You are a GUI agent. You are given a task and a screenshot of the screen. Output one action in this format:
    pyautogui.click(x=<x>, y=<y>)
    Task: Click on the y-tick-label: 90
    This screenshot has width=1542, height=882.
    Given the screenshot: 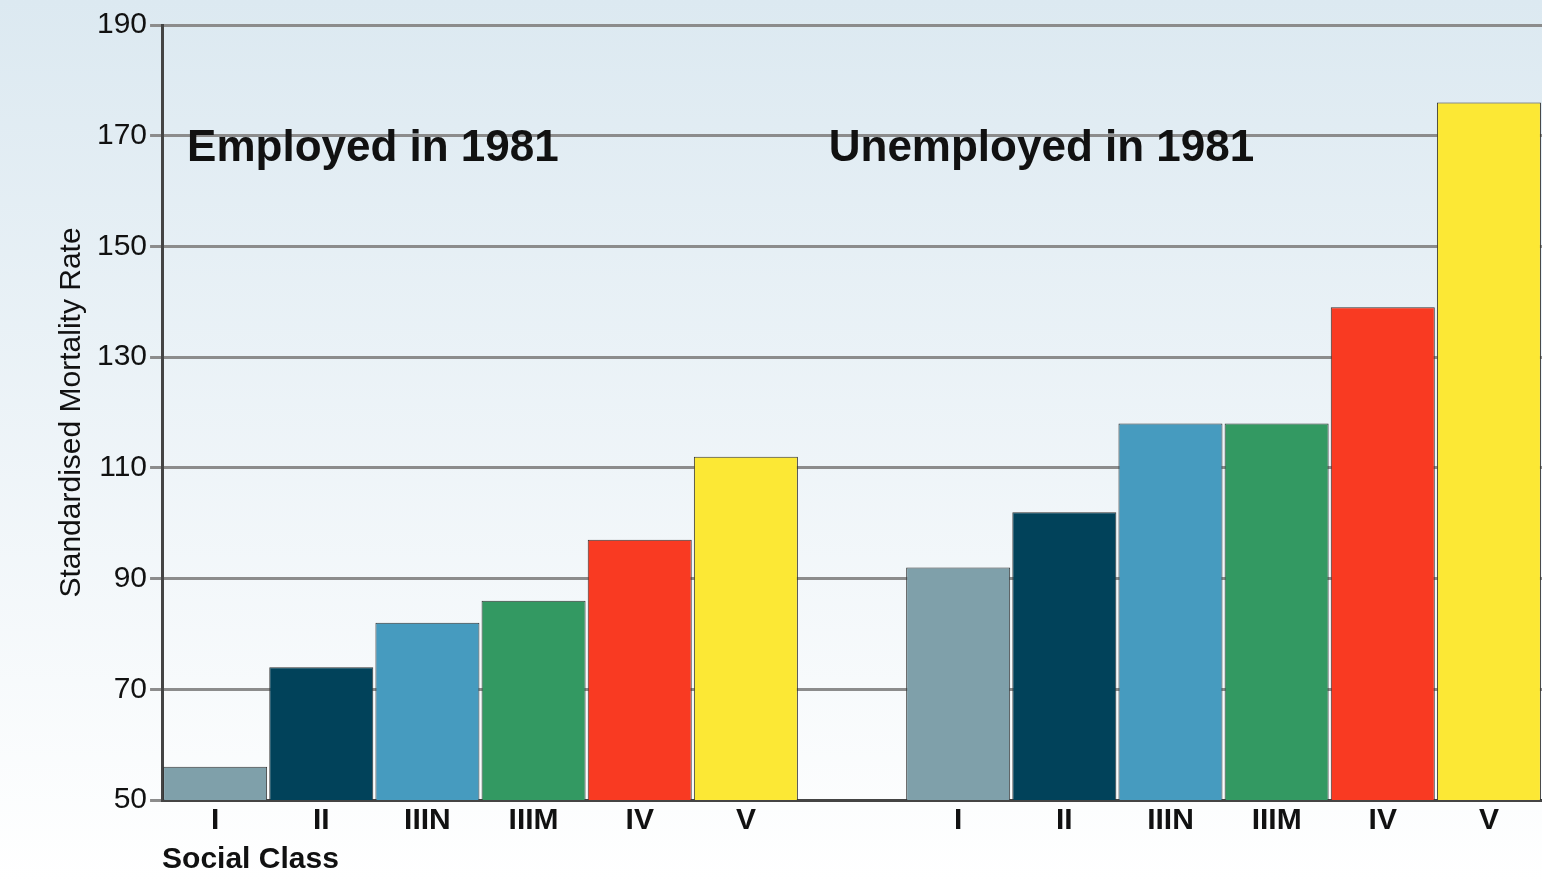 What is the action you would take?
    pyautogui.click(x=130, y=576)
    